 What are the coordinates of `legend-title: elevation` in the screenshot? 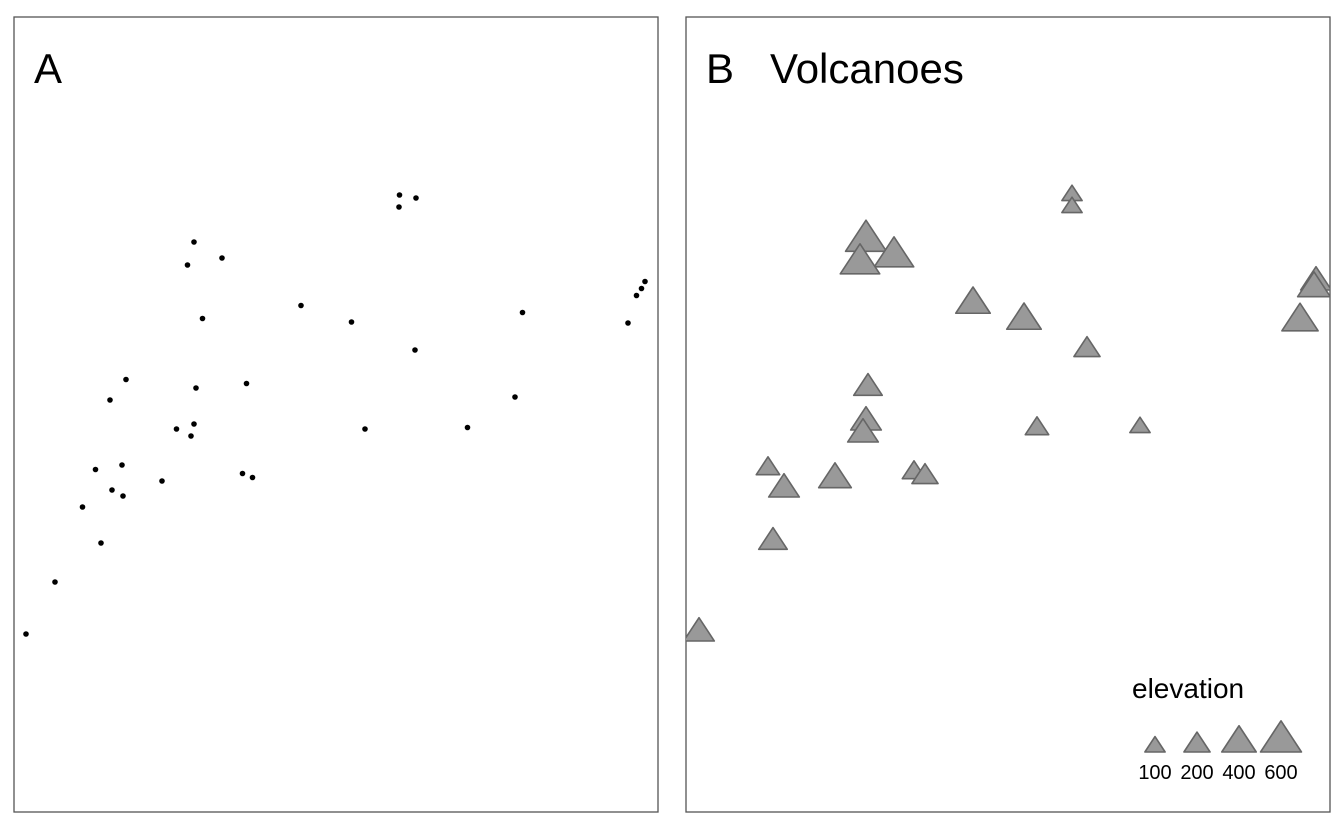 It's located at (1188, 688).